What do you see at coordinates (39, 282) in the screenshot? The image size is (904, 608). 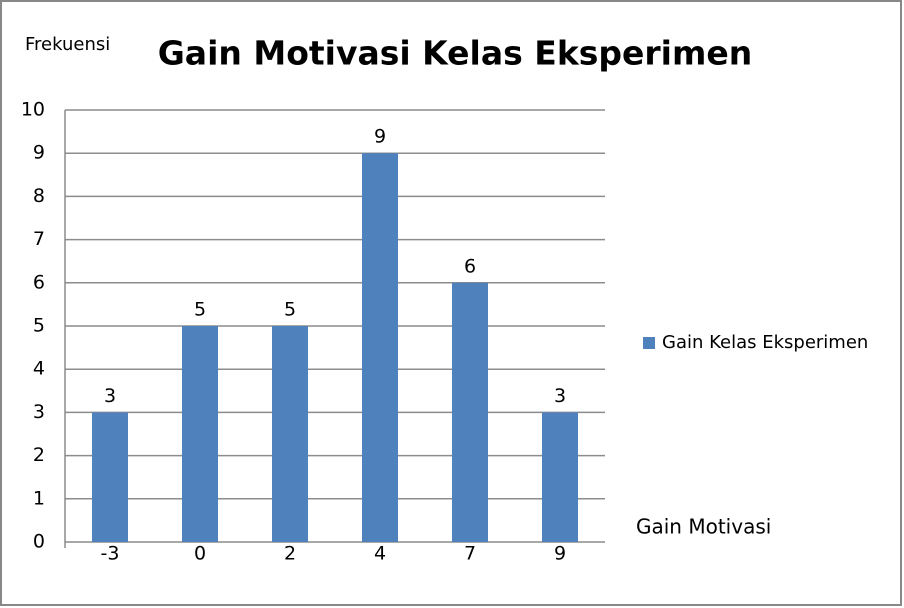 I see `y-tick-label: 6` at bounding box center [39, 282].